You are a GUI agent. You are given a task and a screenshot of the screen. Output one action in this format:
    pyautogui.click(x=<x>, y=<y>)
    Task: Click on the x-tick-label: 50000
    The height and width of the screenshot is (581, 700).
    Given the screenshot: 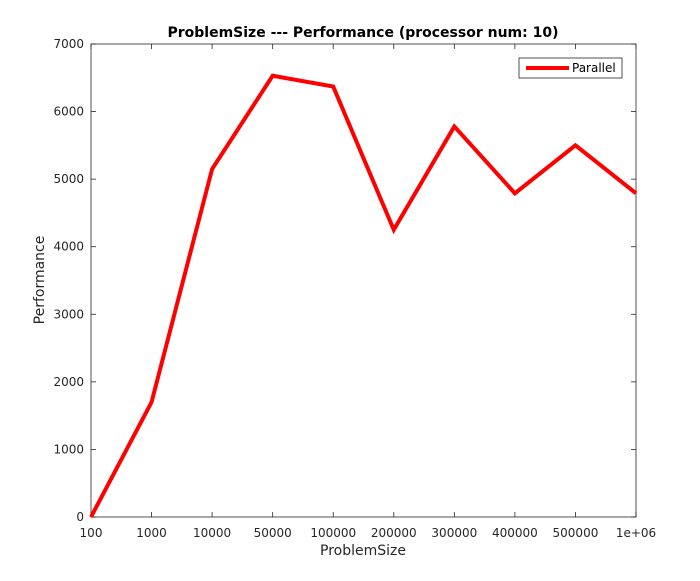 What is the action you would take?
    pyautogui.click(x=273, y=533)
    